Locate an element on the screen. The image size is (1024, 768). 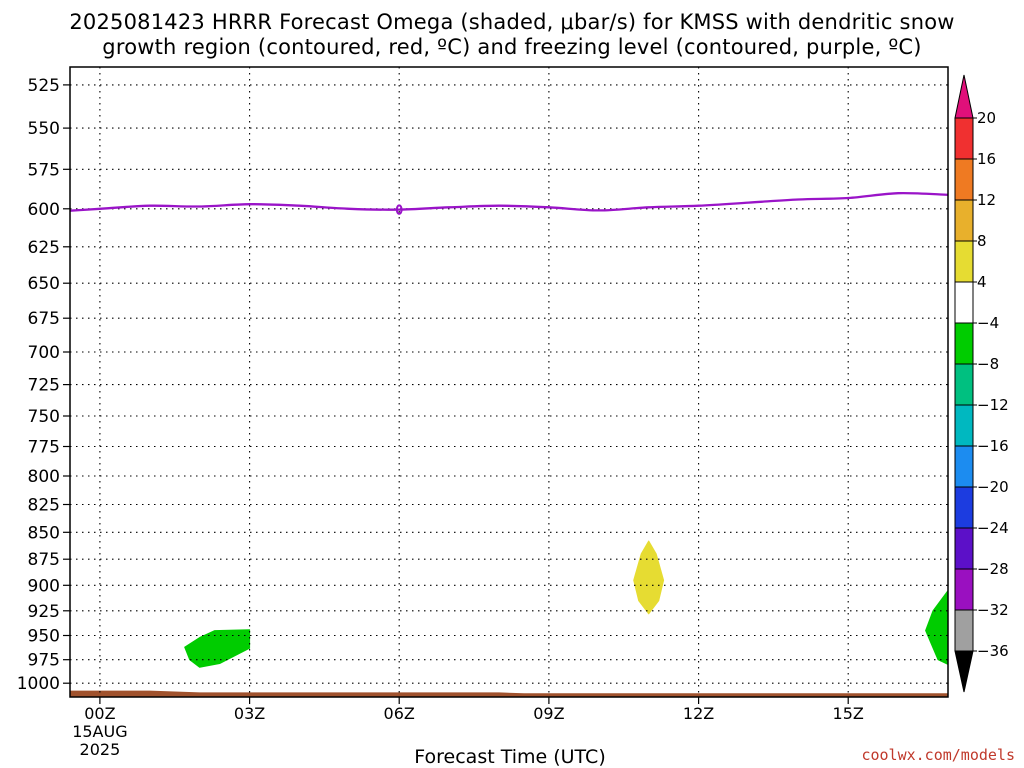
ytick-label-850: 850 is located at coordinates (44, 533).